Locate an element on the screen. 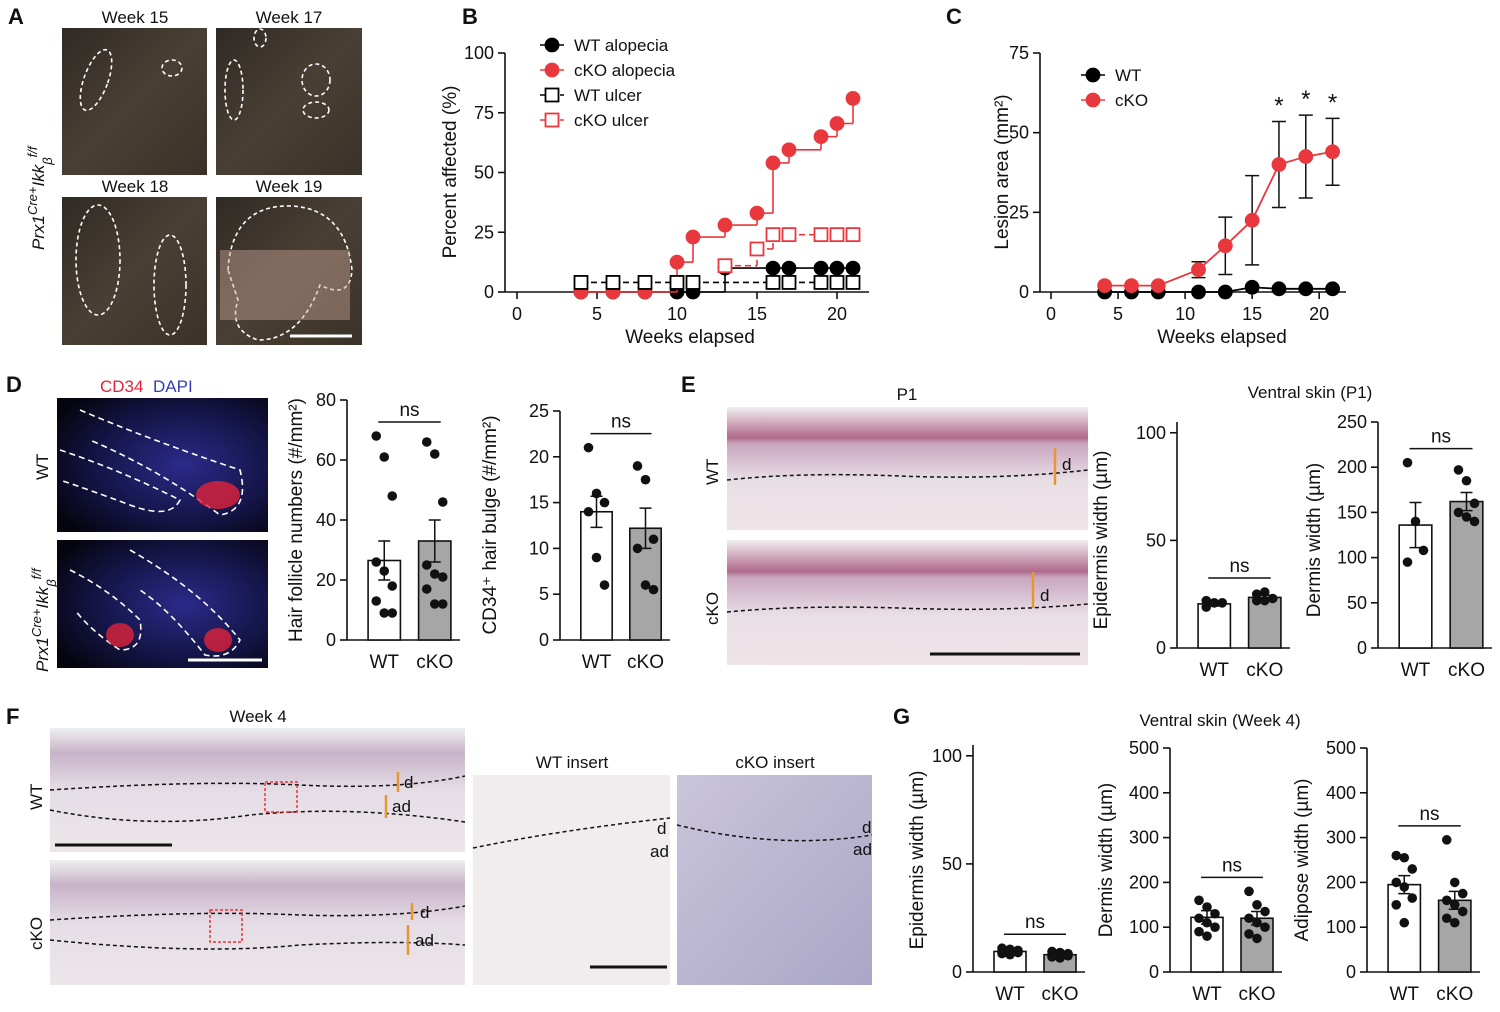 The image size is (1500, 1012). y-tick-label: 400 is located at coordinates (1341, 793).